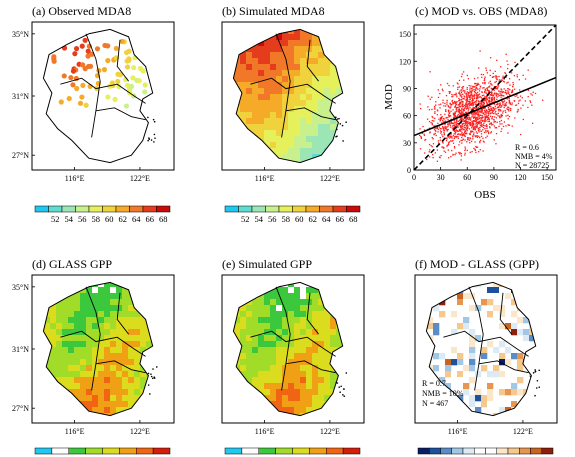  What do you see at coordinates (104, 70) in the screenshot?
I see `site-marker` at bounding box center [104, 70].